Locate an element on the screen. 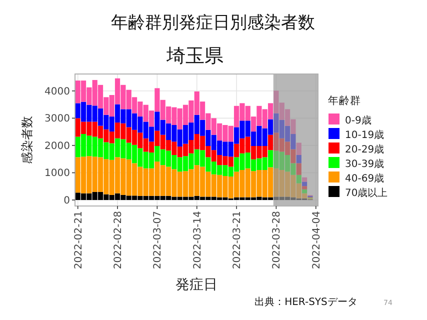 Image resolution: width=427 pixels, height=320 pixels. x-tick-label: 2022-03-14 is located at coordinates (198, 240).